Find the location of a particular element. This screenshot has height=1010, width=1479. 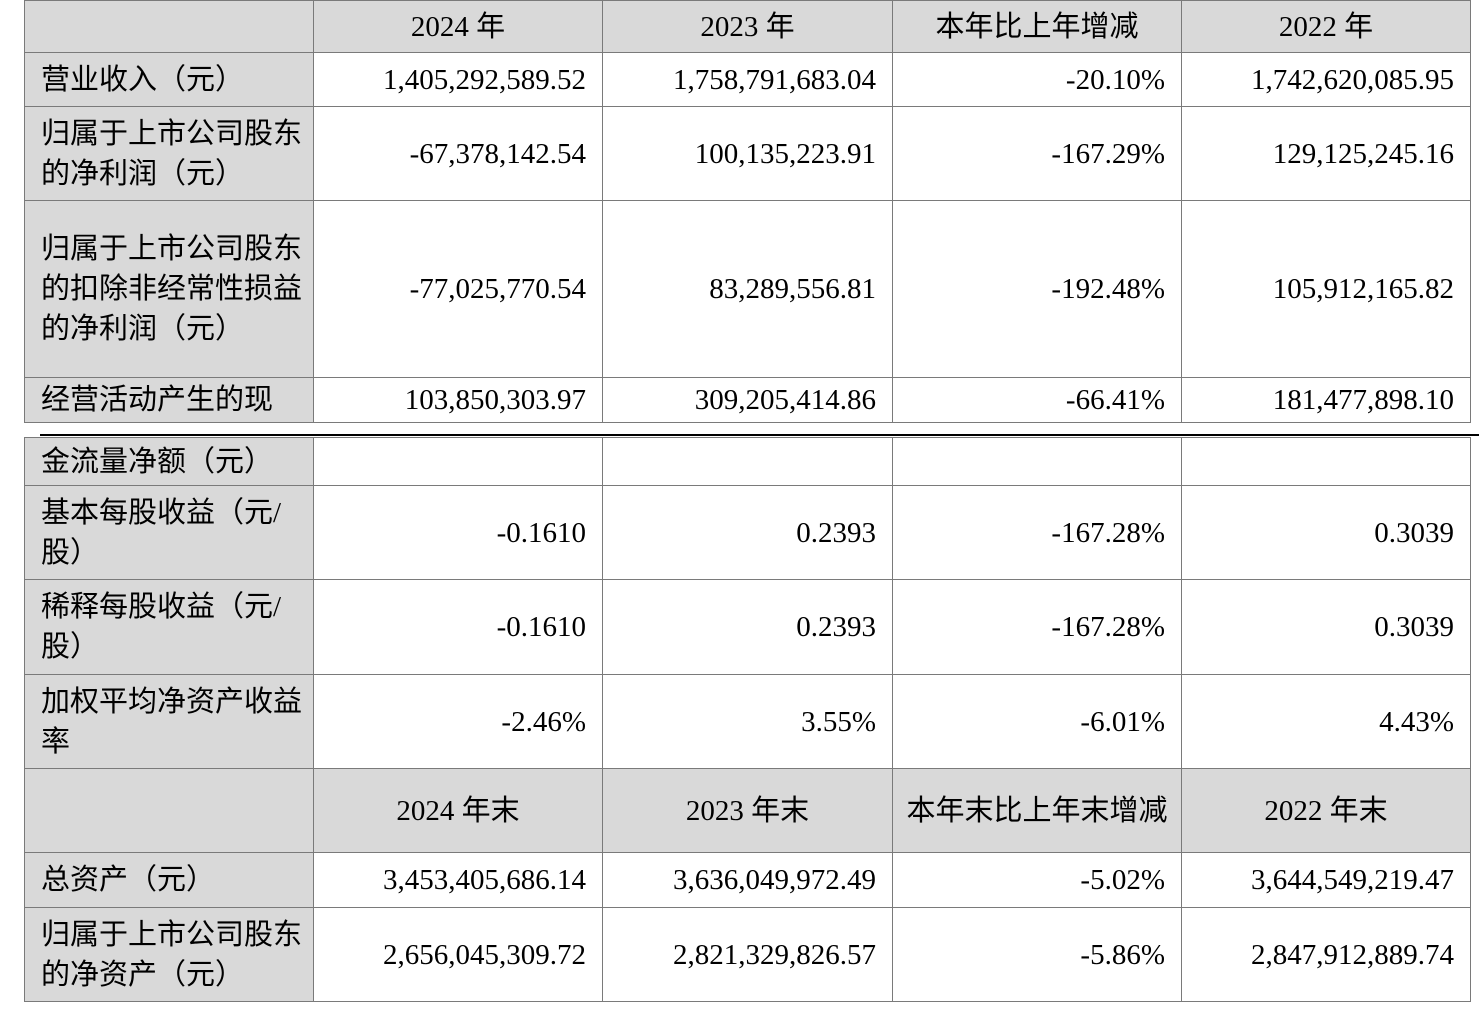

value-cell: -192.48% is located at coordinates (1037, 289).